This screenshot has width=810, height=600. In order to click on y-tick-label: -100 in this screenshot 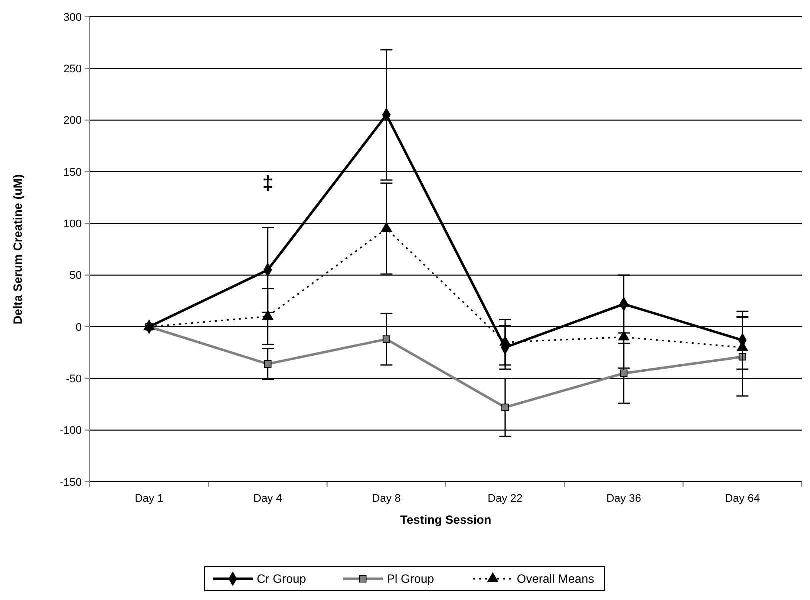, I will do `click(71, 431)`.